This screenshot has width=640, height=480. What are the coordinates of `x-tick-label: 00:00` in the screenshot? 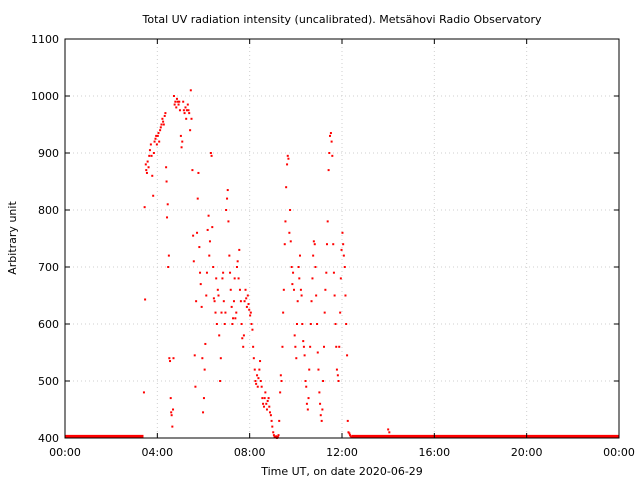 It's located at (65, 452).